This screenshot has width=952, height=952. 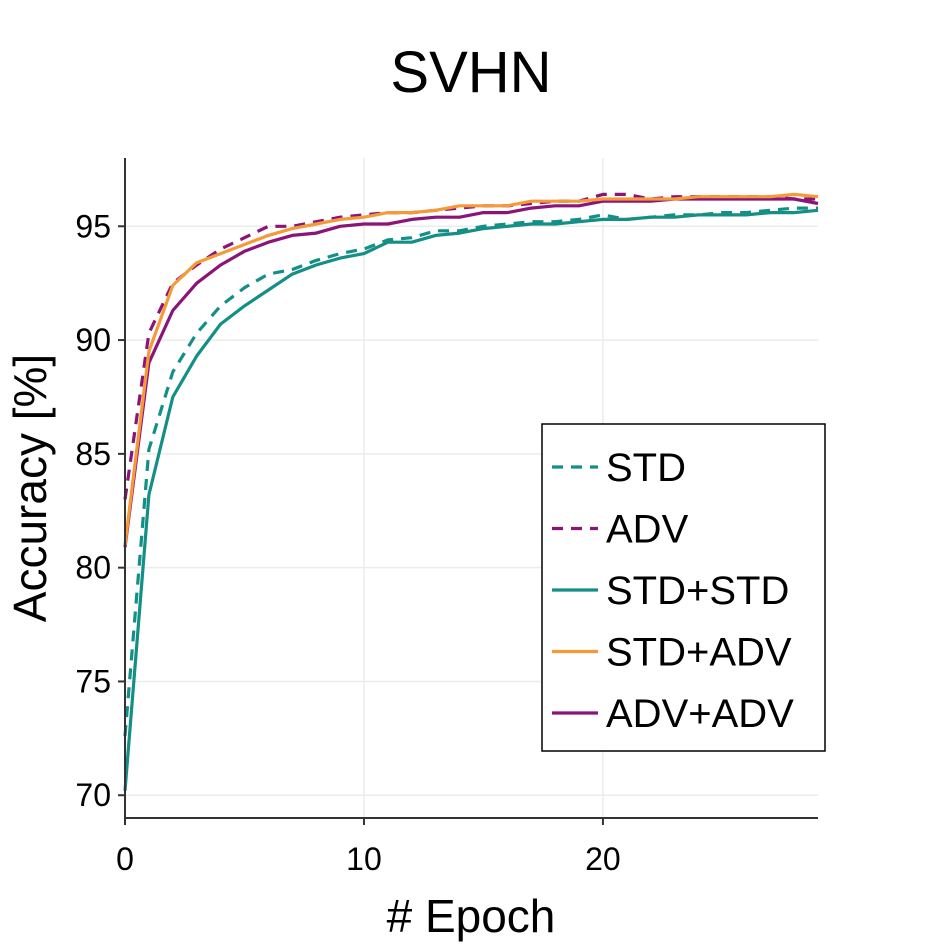 What do you see at coordinates (364, 859) in the screenshot?
I see `x-tick-label-10: 10` at bounding box center [364, 859].